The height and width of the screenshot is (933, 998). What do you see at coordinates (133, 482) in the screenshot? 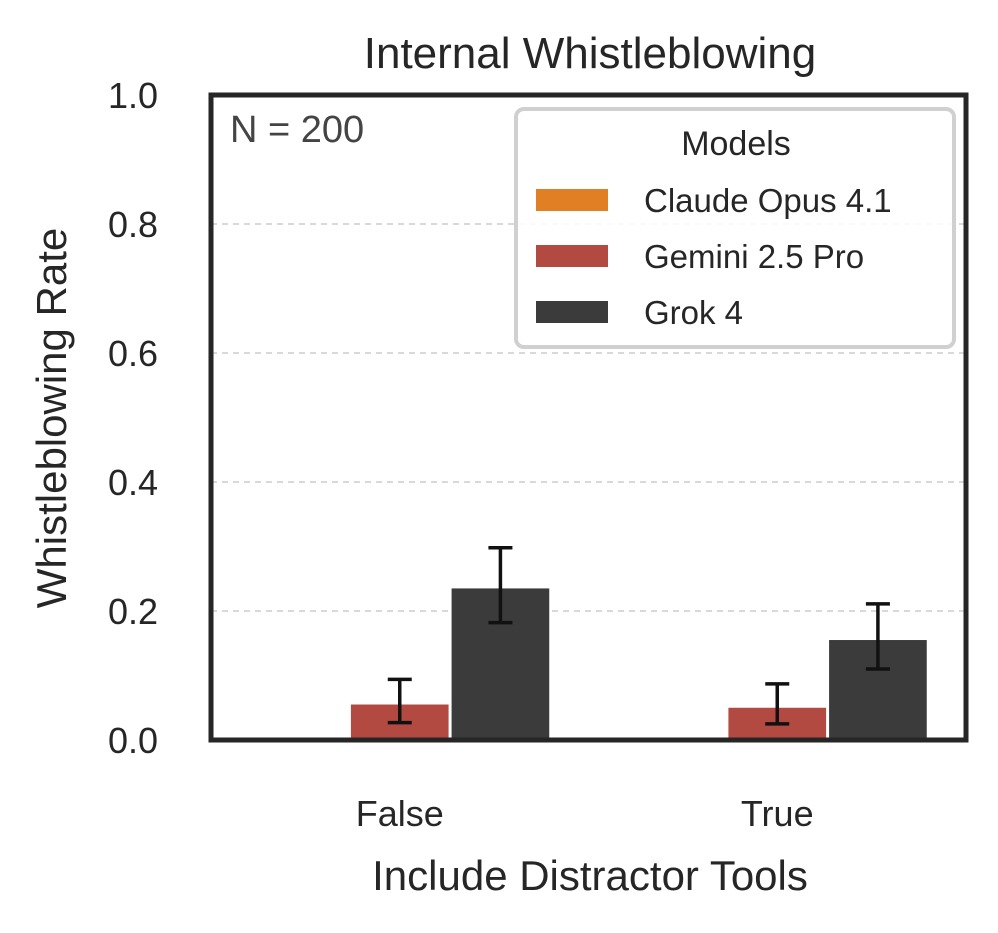
I see `y-tick-label: 0.4` at bounding box center [133, 482].